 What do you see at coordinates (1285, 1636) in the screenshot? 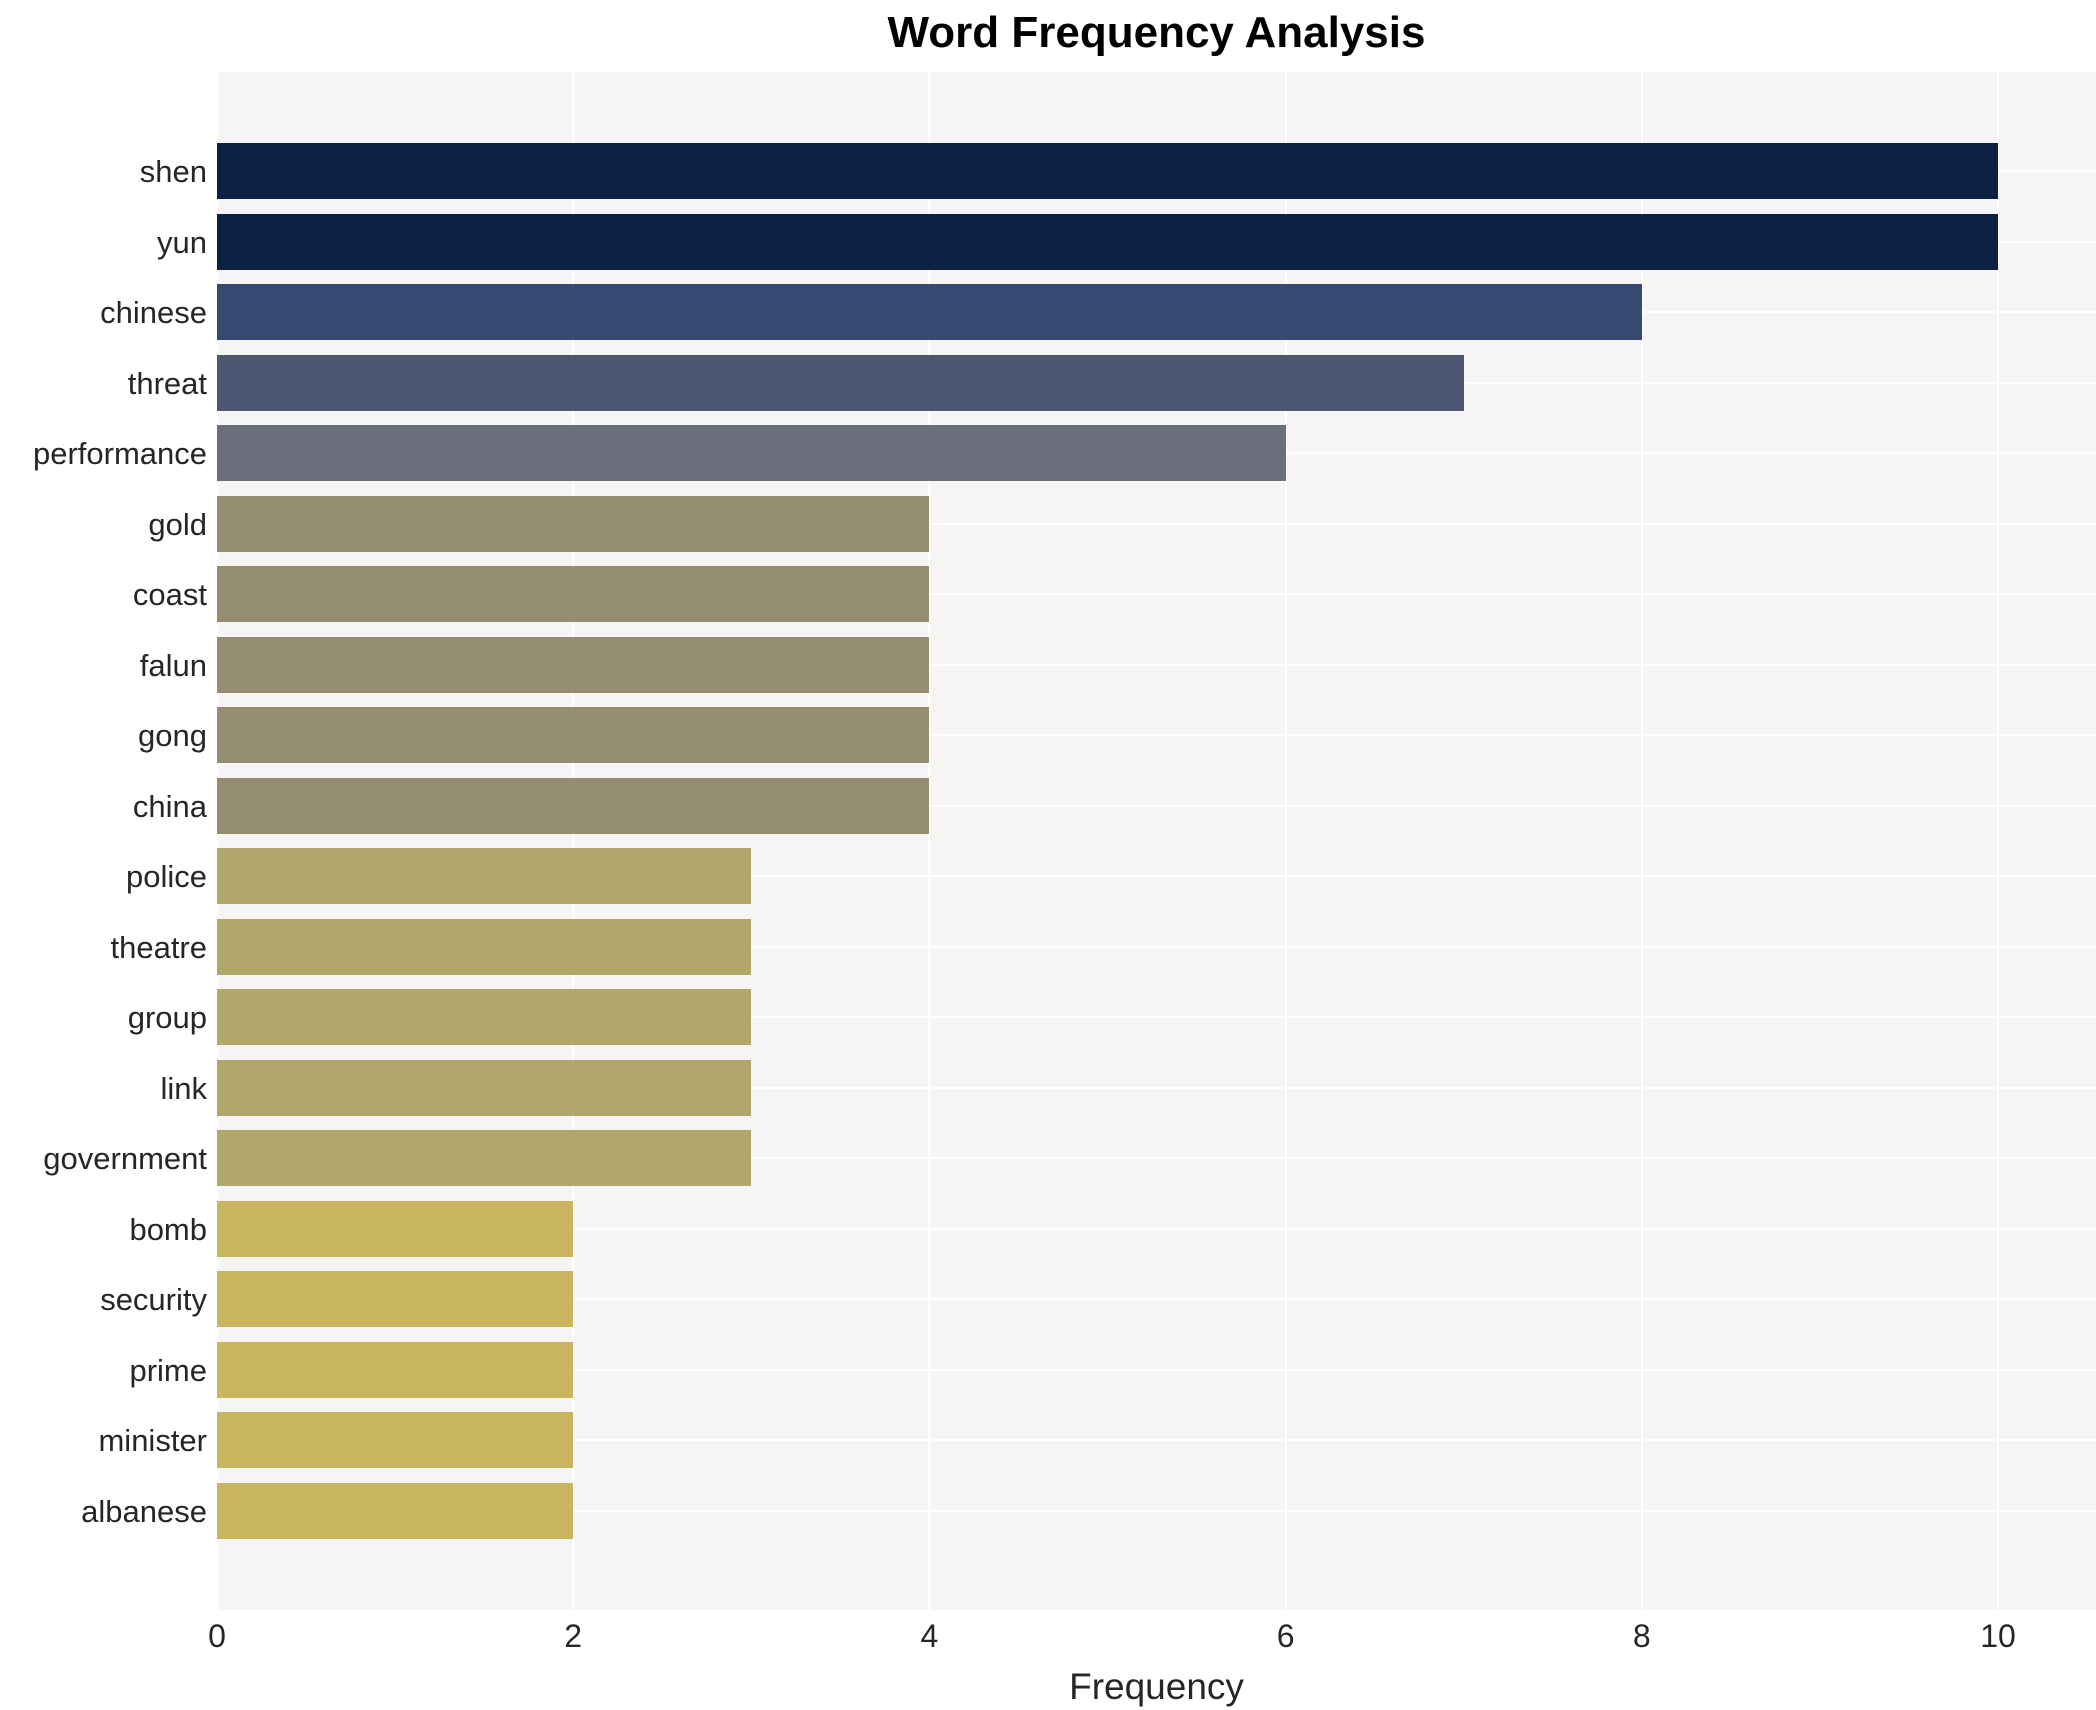
I see `x-tick-label-6: 6` at bounding box center [1285, 1636].